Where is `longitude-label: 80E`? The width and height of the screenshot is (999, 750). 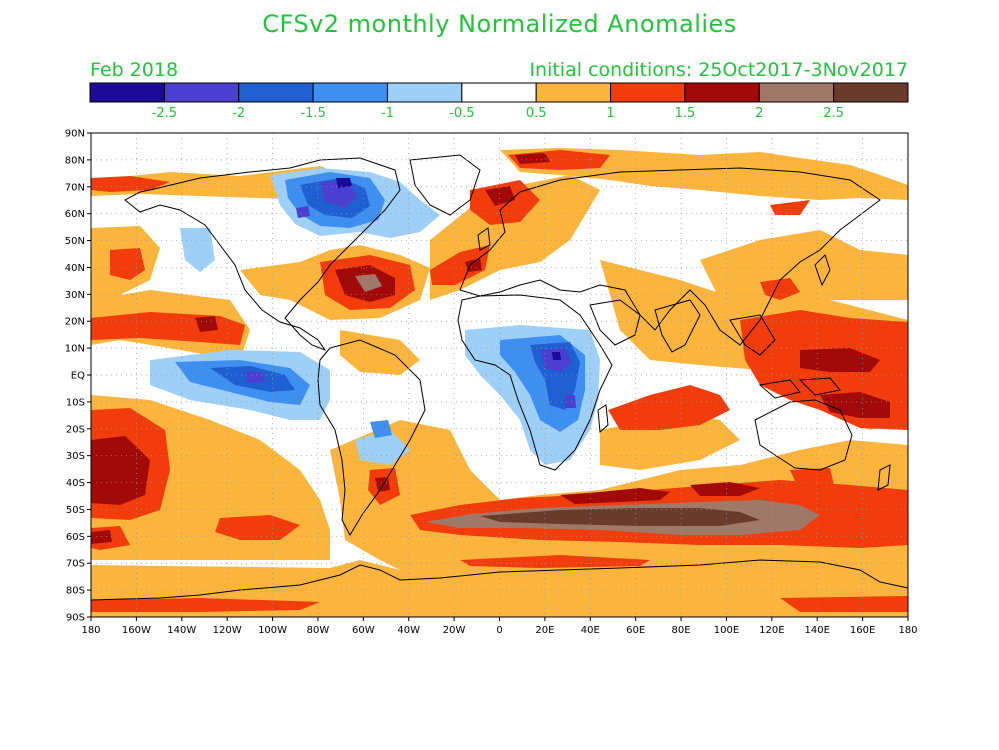 longitude-label: 80E is located at coordinates (681, 630).